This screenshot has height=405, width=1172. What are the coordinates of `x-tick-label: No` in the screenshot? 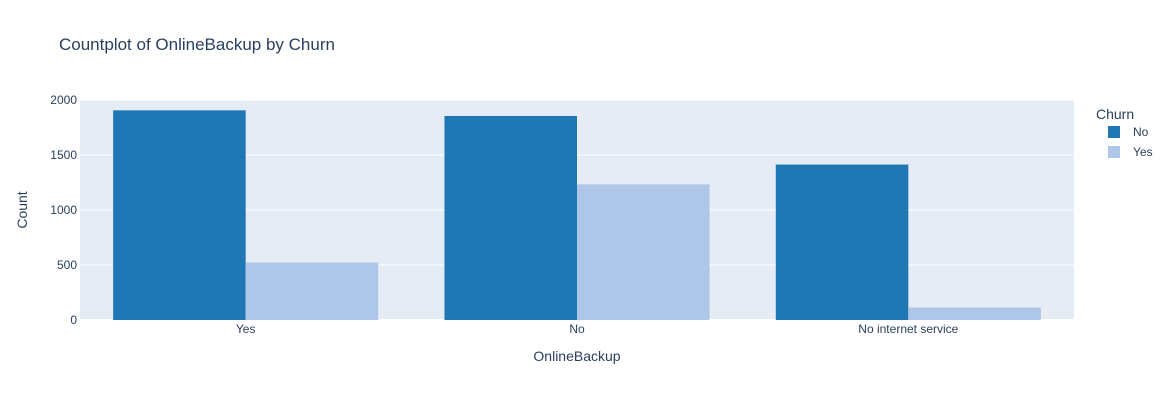 It's located at (577, 329).